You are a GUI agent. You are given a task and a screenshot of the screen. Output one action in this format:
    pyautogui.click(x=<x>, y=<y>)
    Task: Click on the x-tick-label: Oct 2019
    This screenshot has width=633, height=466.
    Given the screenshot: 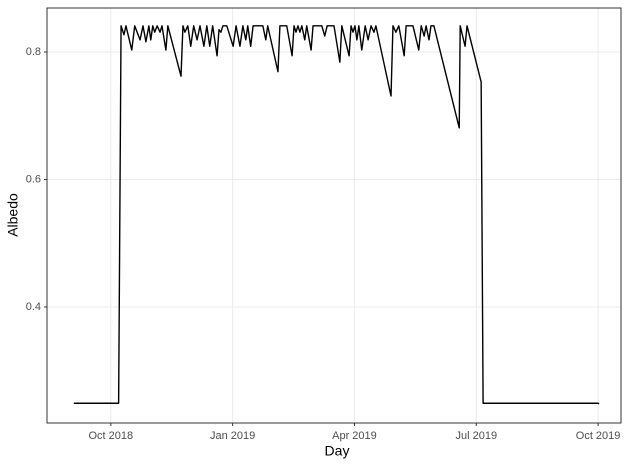 What is the action you would take?
    pyautogui.click(x=598, y=436)
    